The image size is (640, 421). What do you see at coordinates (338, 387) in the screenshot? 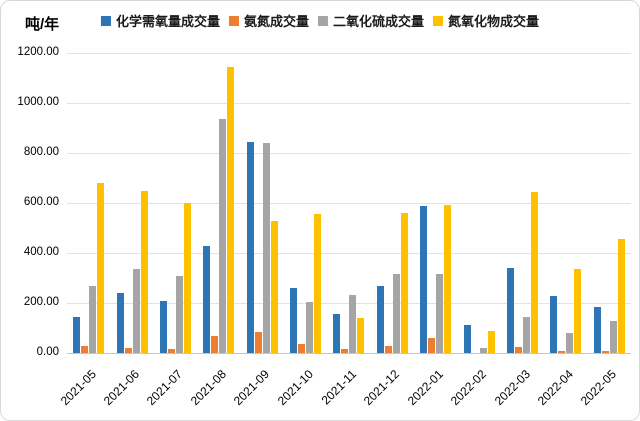
I see `x-tick-label: 2021-11` at bounding box center [338, 387].